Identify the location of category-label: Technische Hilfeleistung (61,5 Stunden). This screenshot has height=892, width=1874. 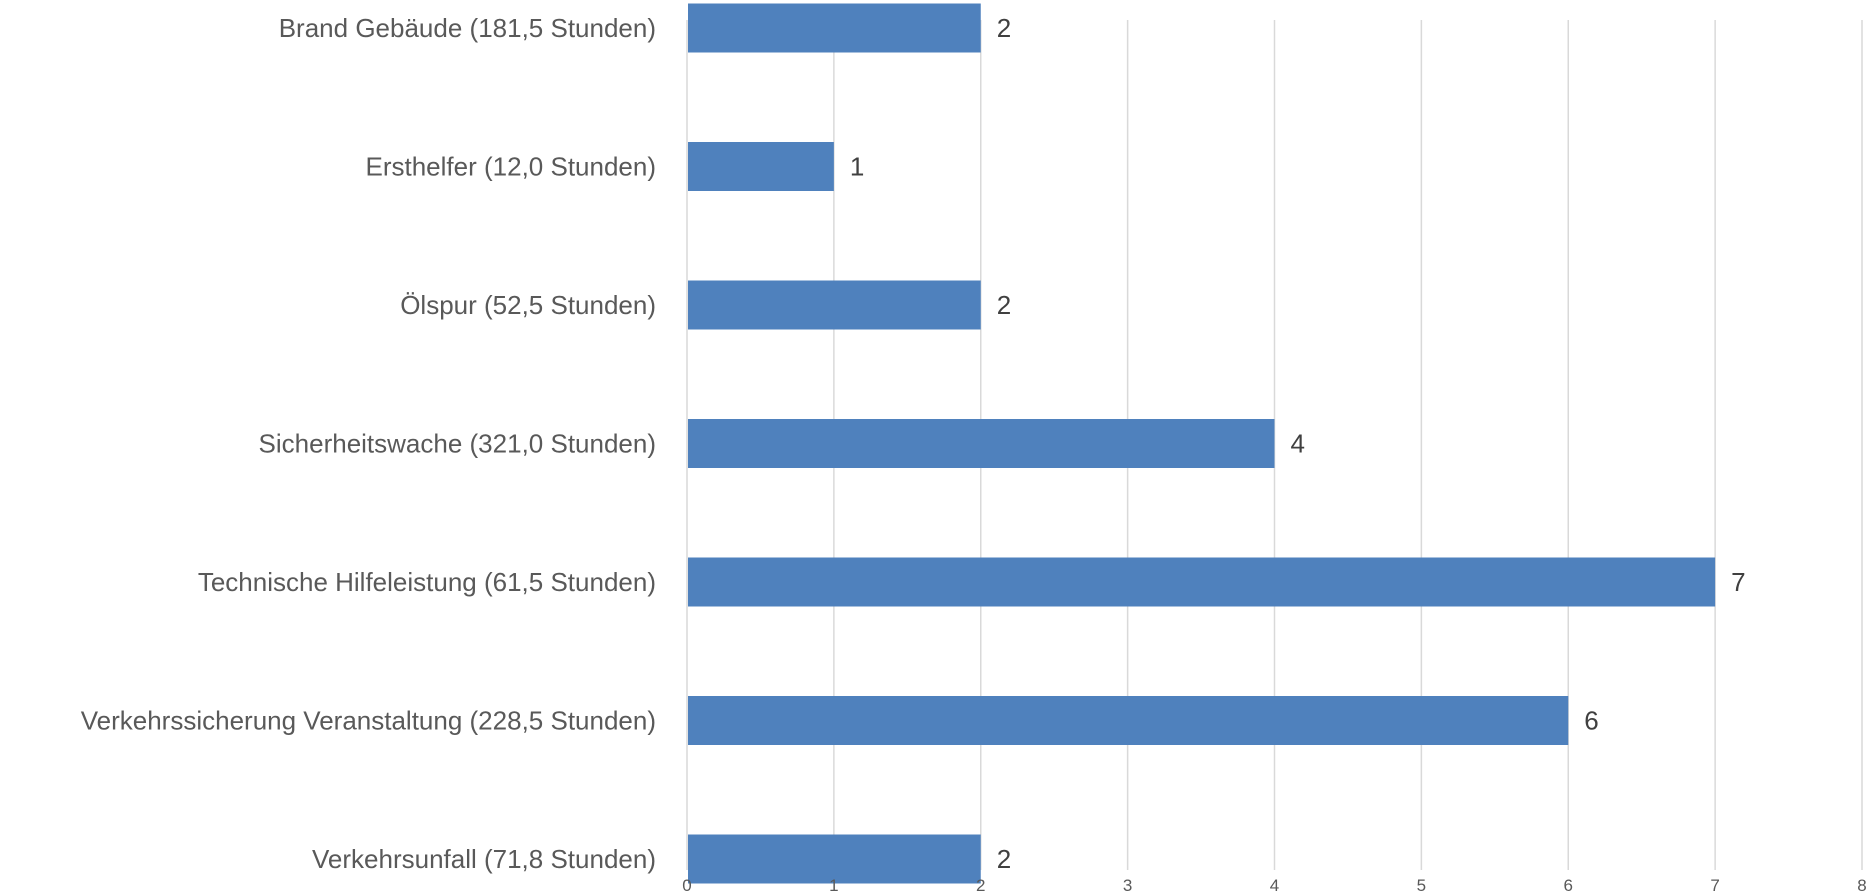
(427, 582).